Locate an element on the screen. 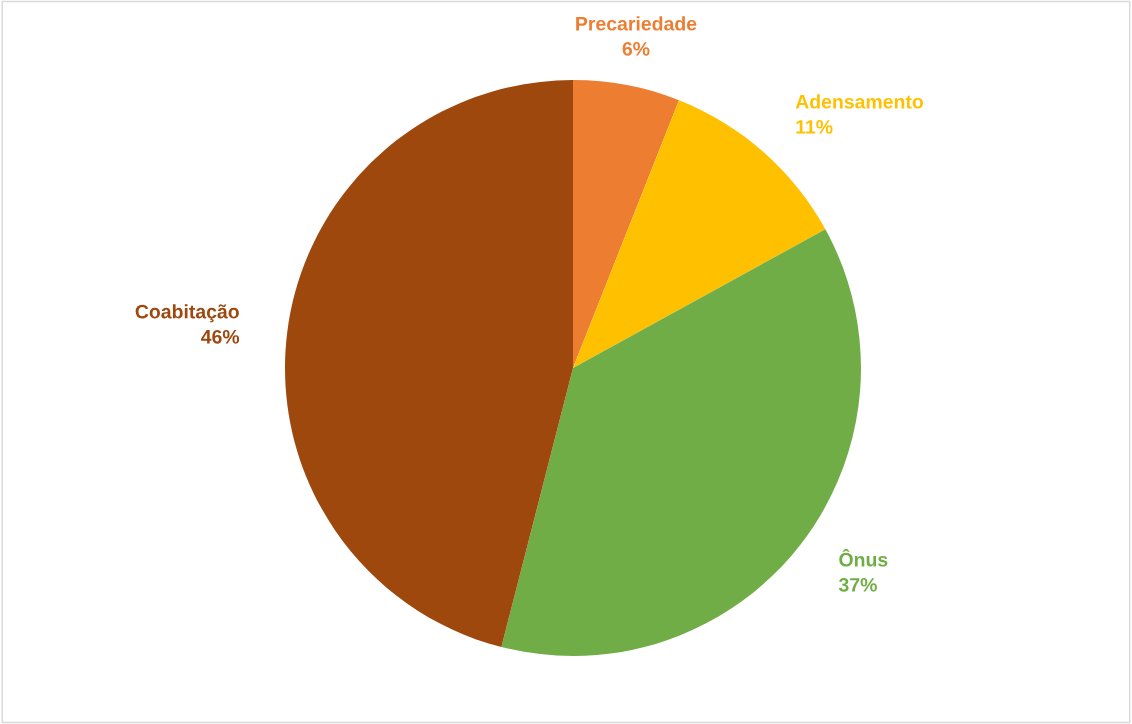  pie-slice is located at coordinates (626, 224).